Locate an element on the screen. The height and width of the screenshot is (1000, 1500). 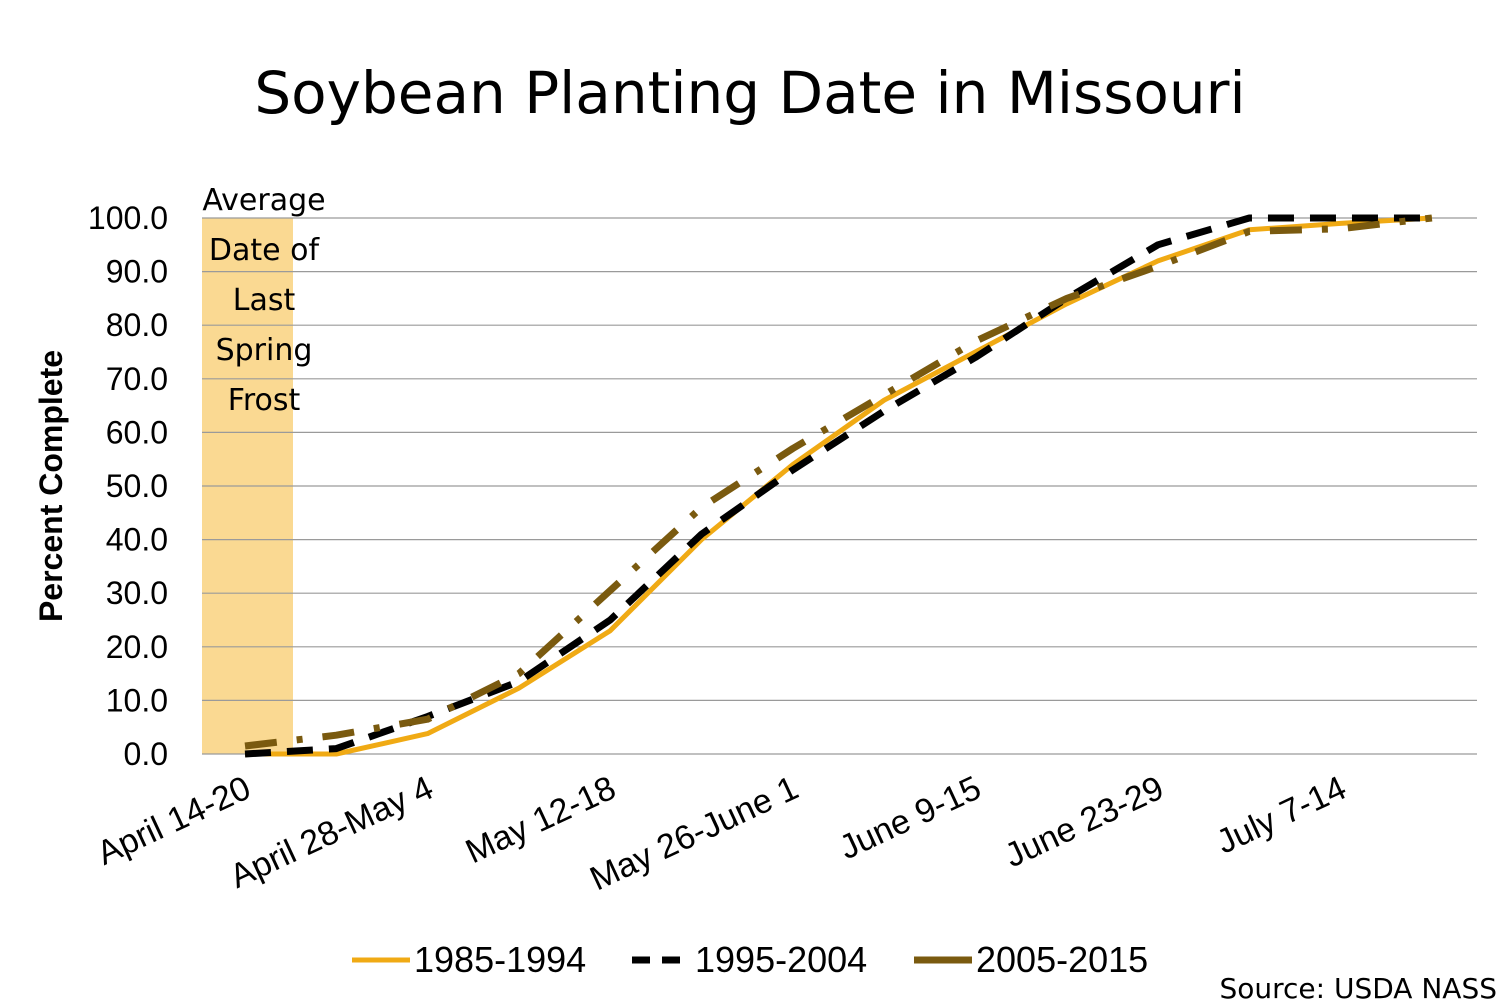
frost-annotation-line: Spring is located at coordinates (264, 350).